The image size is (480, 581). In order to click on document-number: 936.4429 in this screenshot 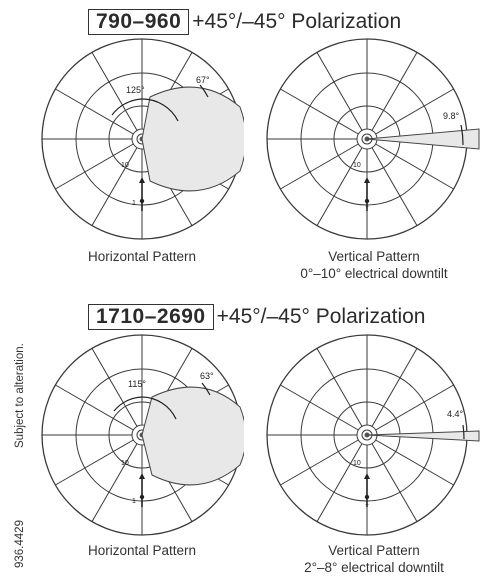, I will do `click(20, 544)`.